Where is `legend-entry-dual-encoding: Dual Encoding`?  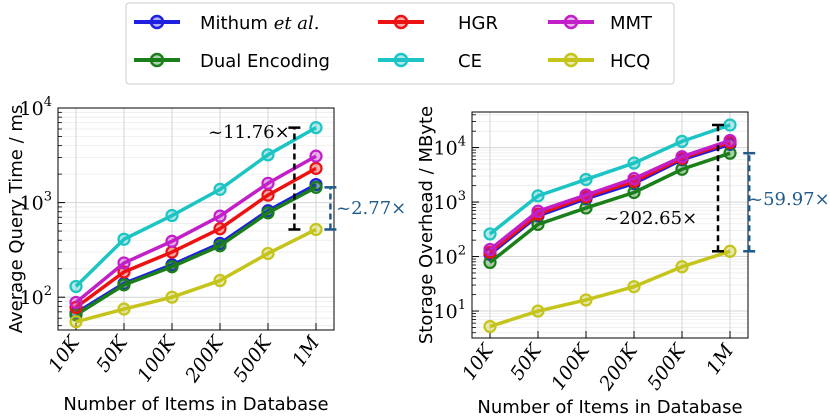
legend-entry-dual-encoding: Dual Encoding is located at coordinates (232, 61).